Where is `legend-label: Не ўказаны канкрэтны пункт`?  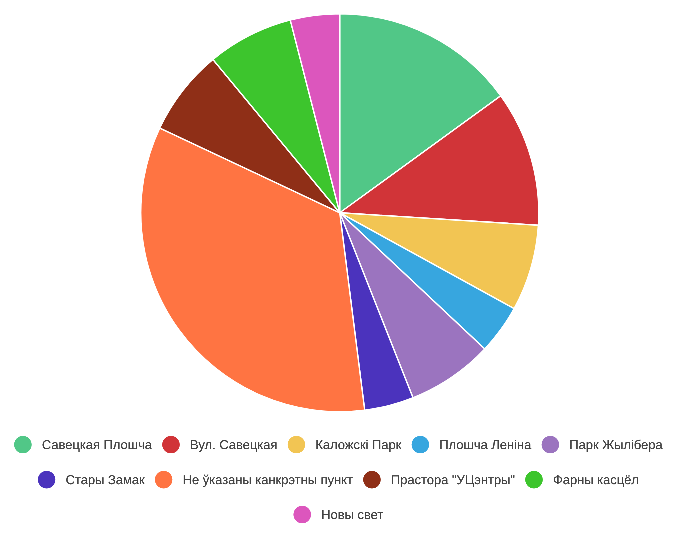
legend-label: Не ўказаны канкрэтны пункт is located at coordinates (268, 481).